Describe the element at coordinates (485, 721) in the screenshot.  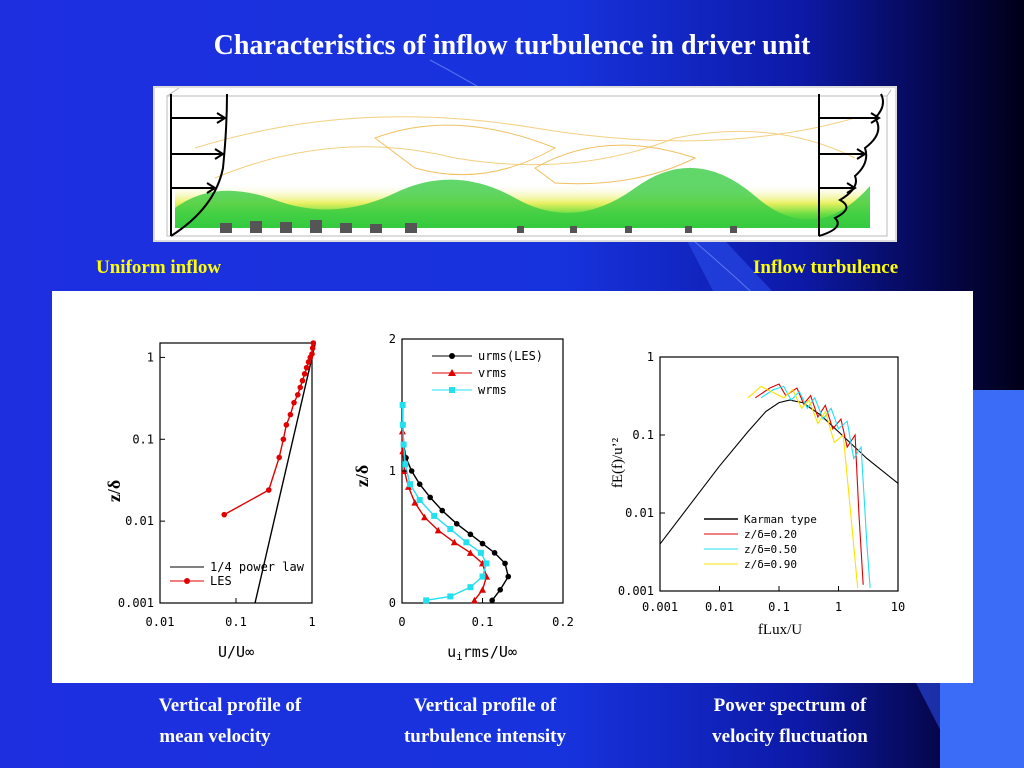
I see `caption-turbulence-intensity: Vertical profile of turbulence intensity` at that location.